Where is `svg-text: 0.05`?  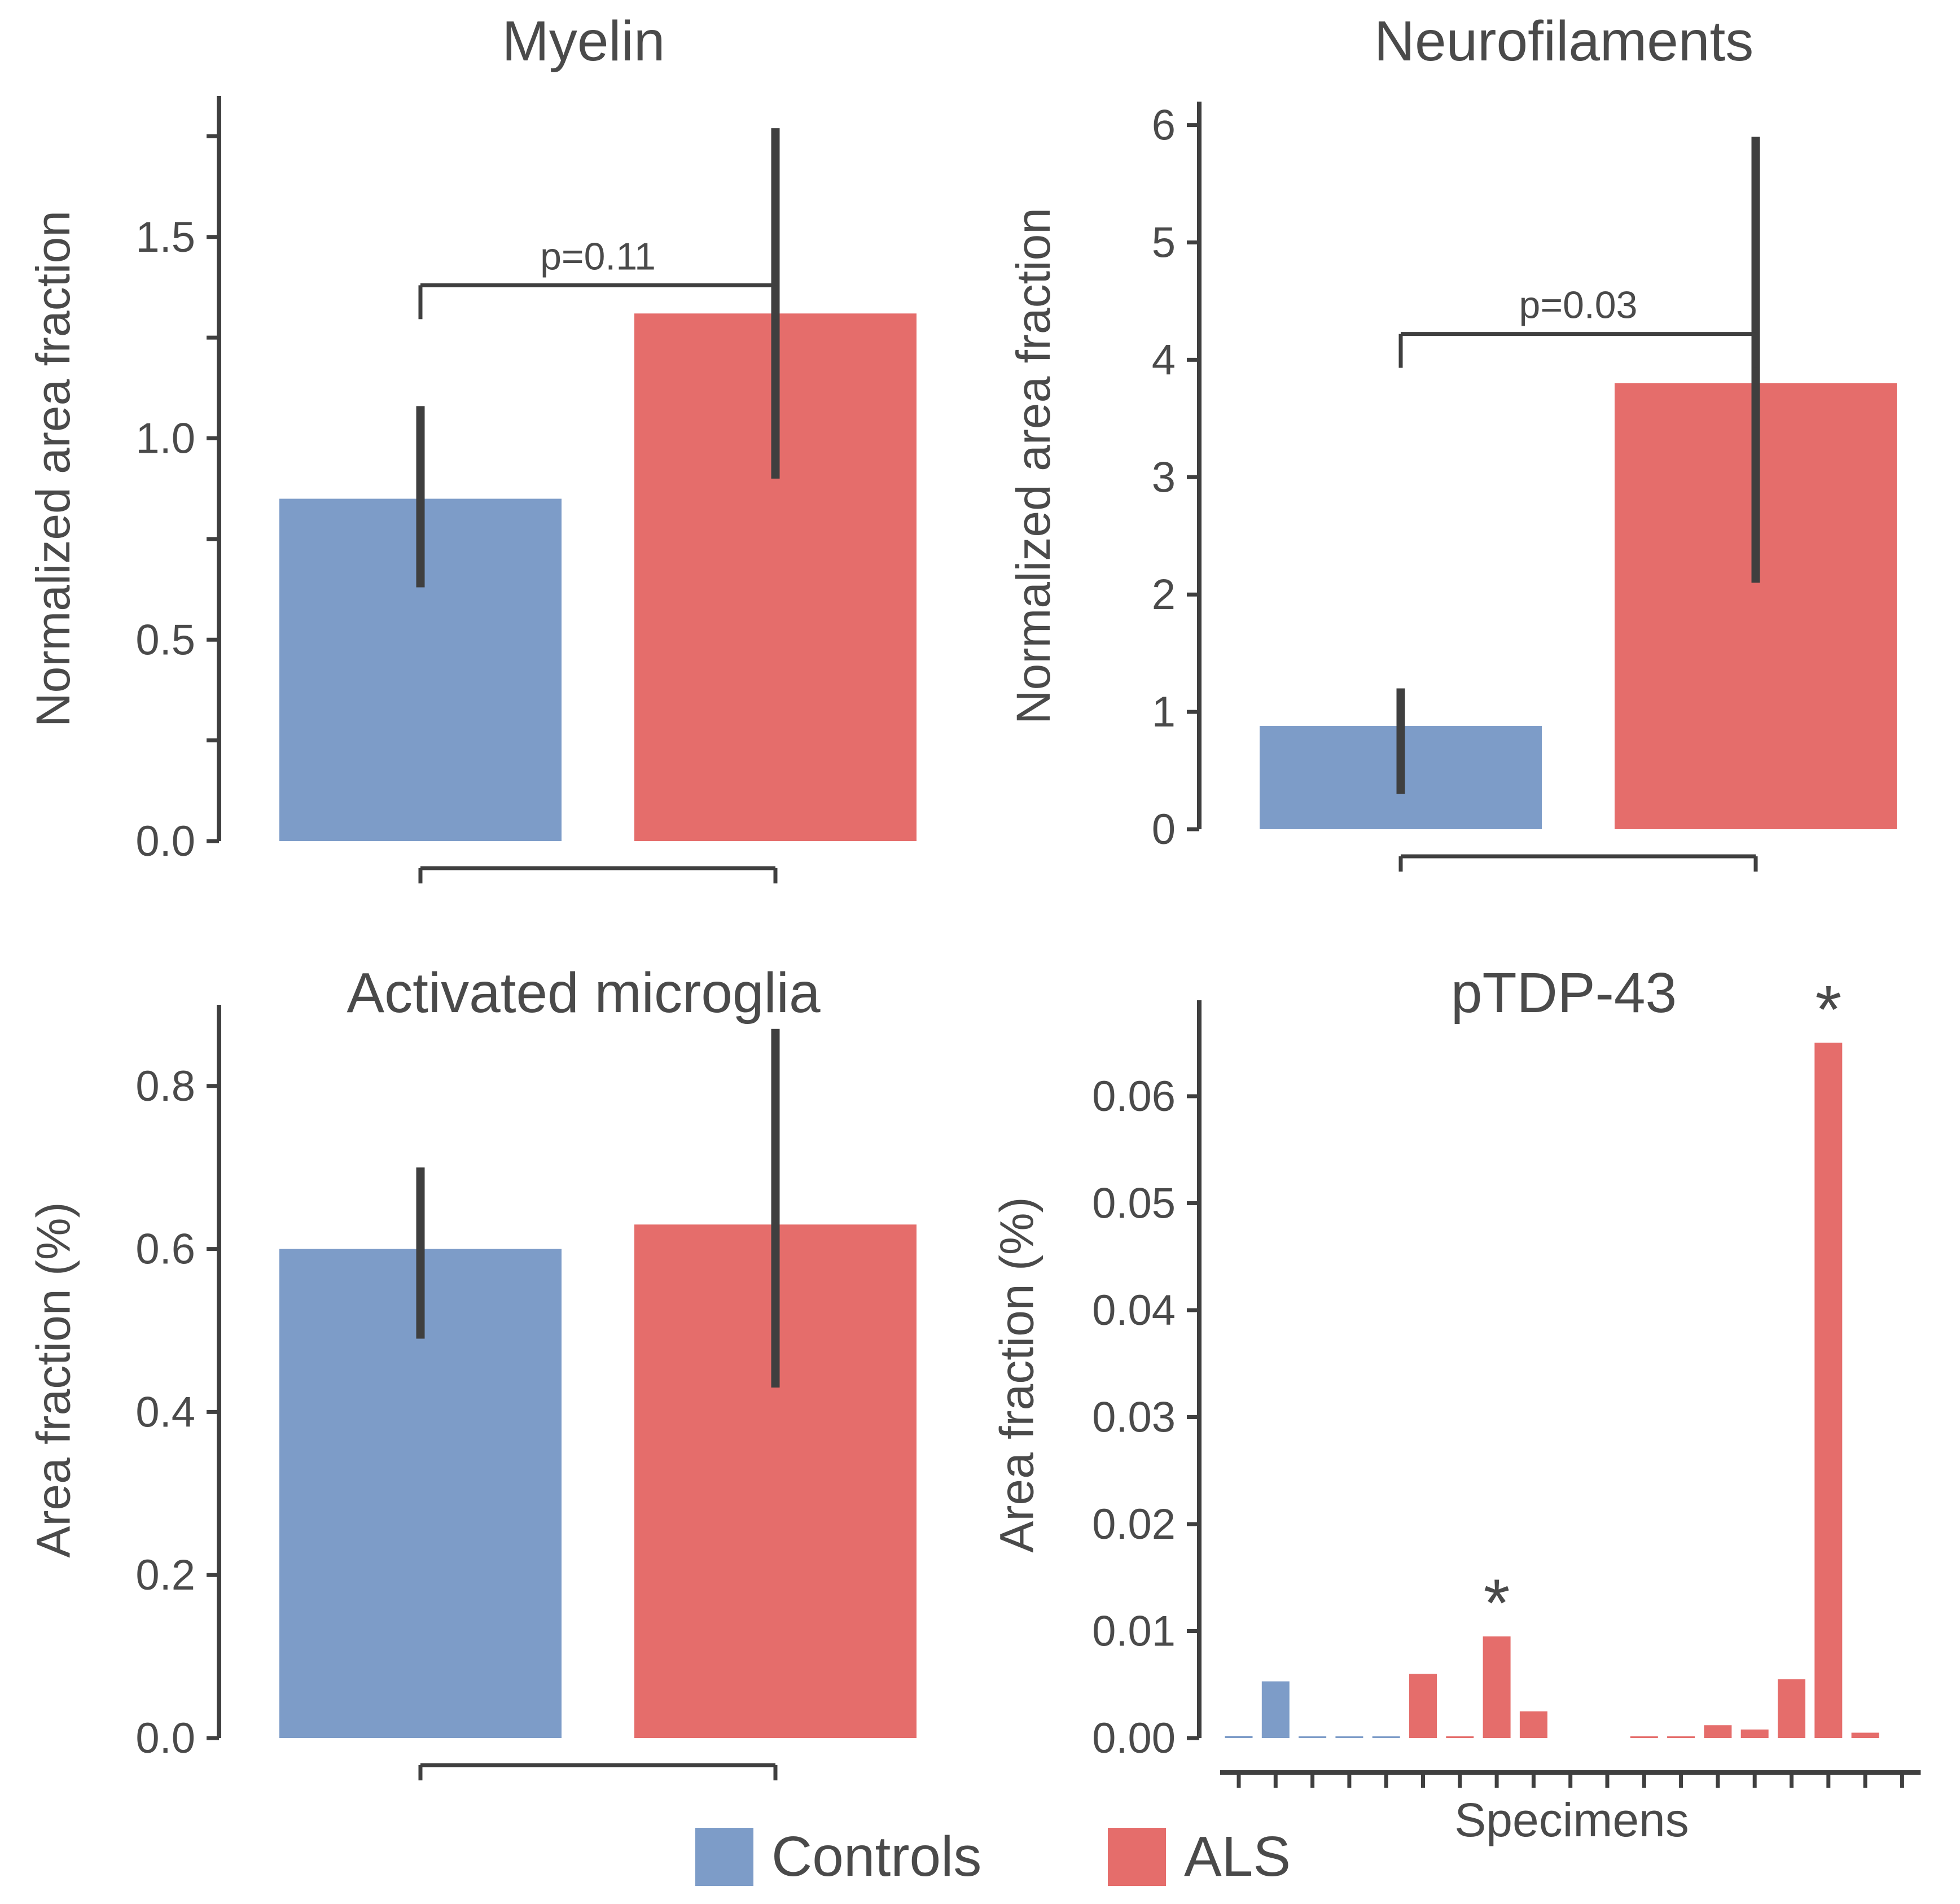
svg-text: 0.05 is located at coordinates (1134, 1204).